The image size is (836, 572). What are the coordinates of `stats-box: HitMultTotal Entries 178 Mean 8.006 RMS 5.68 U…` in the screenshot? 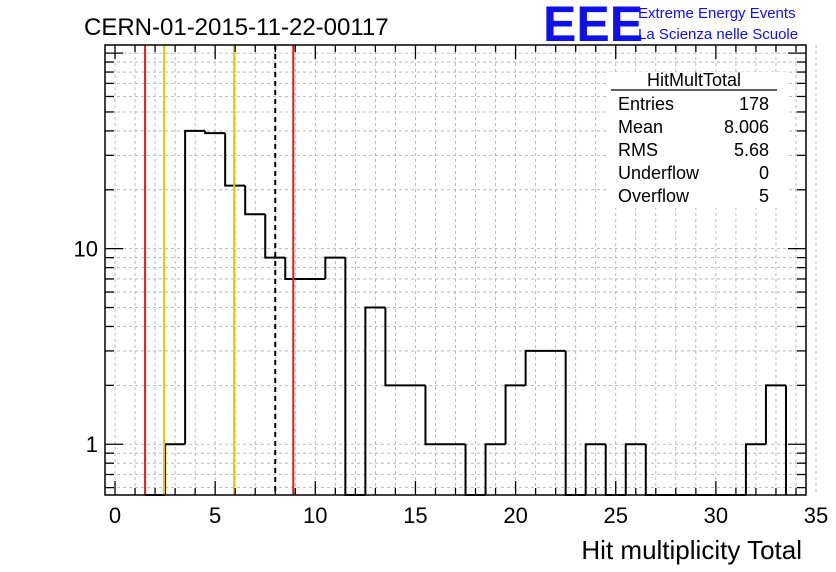 It's located at (697, 139).